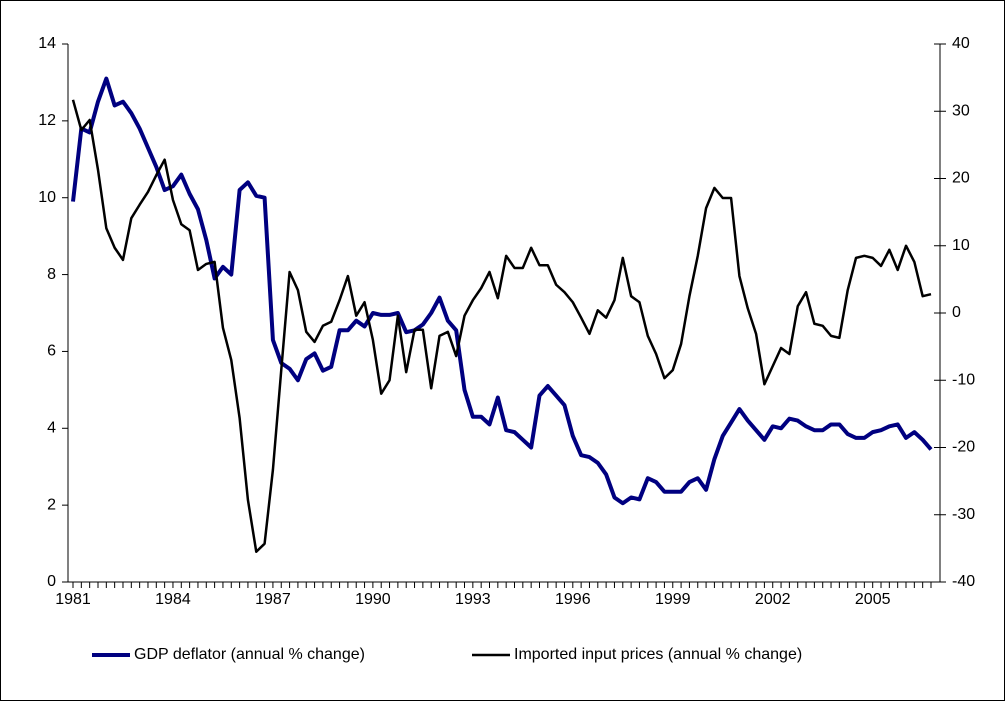 The height and width of the screenshot is (706, 1006). Describe the element at coordinates (673, 599) in the screenshot. I see `x-tick-label: 1999` at that location.